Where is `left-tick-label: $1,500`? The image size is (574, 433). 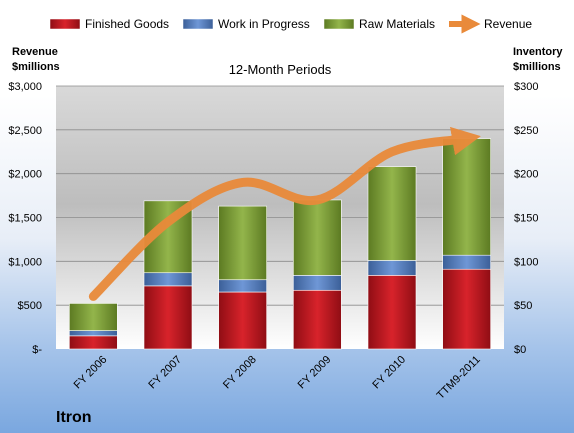
left-tick-label: $1,500 is located at coordinates (25, 219).